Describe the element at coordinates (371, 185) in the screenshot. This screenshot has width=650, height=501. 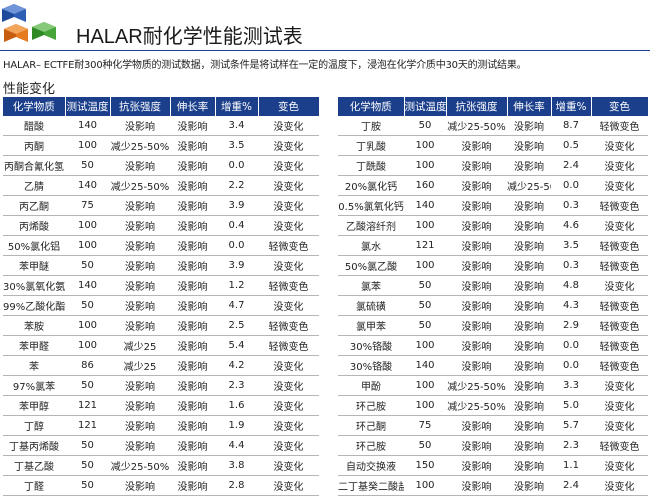
I see `table-cell: 20%氯化钙` at that location.